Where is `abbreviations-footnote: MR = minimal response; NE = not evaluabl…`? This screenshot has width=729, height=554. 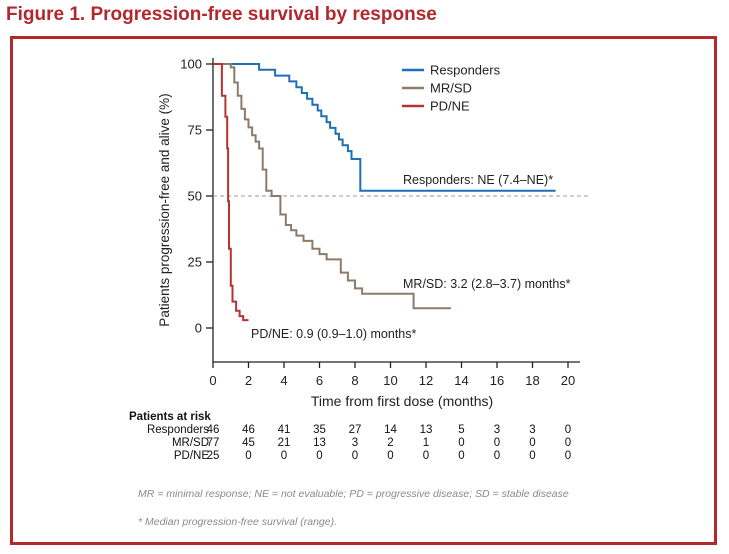
abbreviations-footnote: MR = minimal response; NE = not evaluabl… is located at coordinates (353, 494).